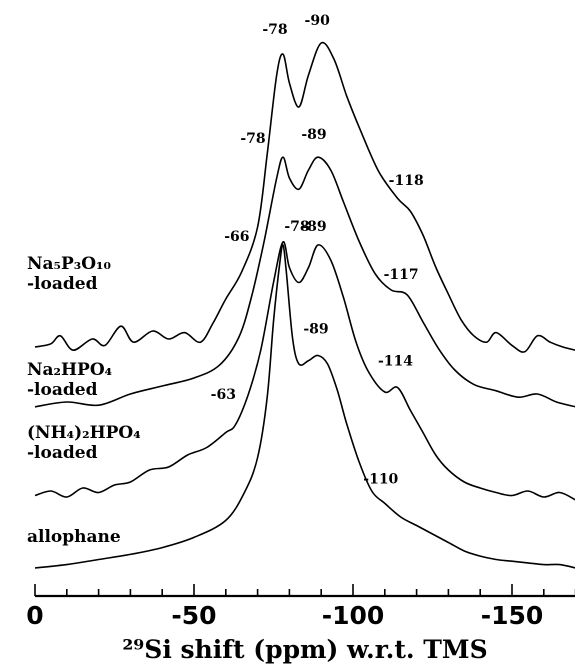  What do you see at coordinates (74, 537) in the screenshot?
I see `series-label-4: allophane` at bounding box center [74, 537].